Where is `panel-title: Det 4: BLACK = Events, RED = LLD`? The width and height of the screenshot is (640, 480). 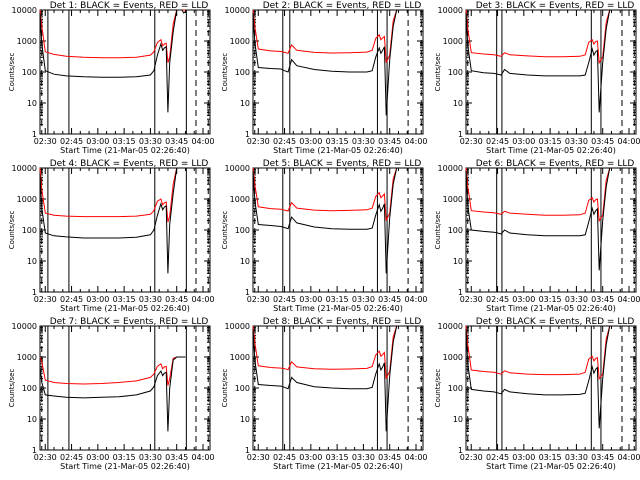
panel-title: Det 4: BLACK = Events, RED = LLD is located at coordinates (129, 164).